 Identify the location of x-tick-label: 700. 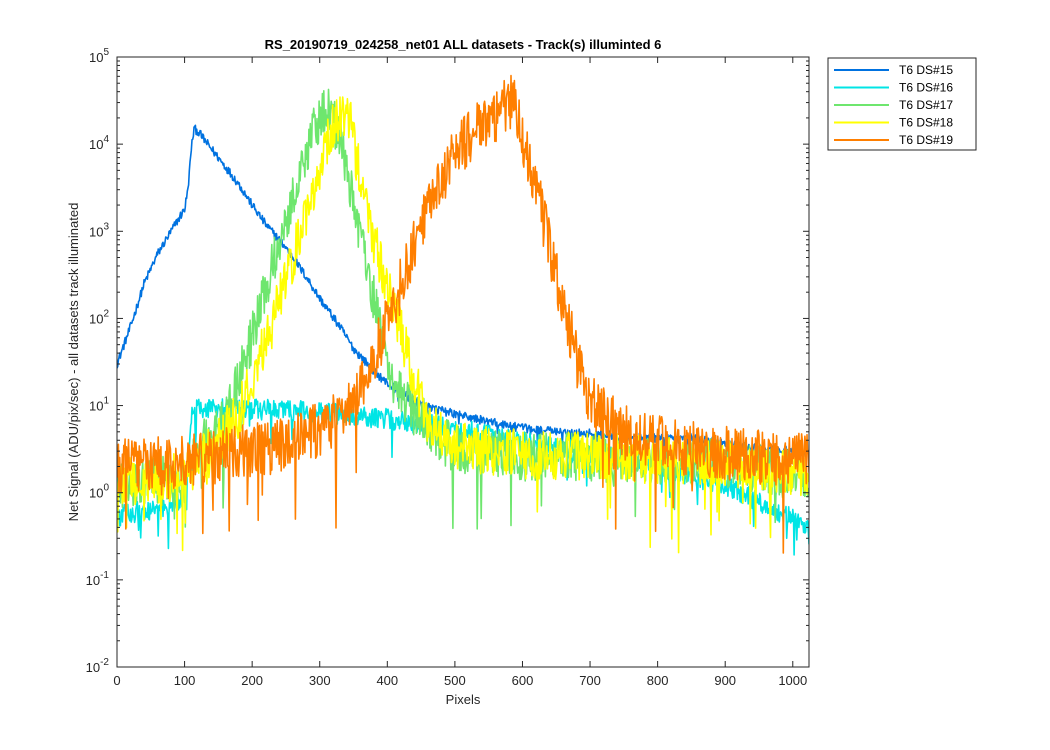
(590, 680).